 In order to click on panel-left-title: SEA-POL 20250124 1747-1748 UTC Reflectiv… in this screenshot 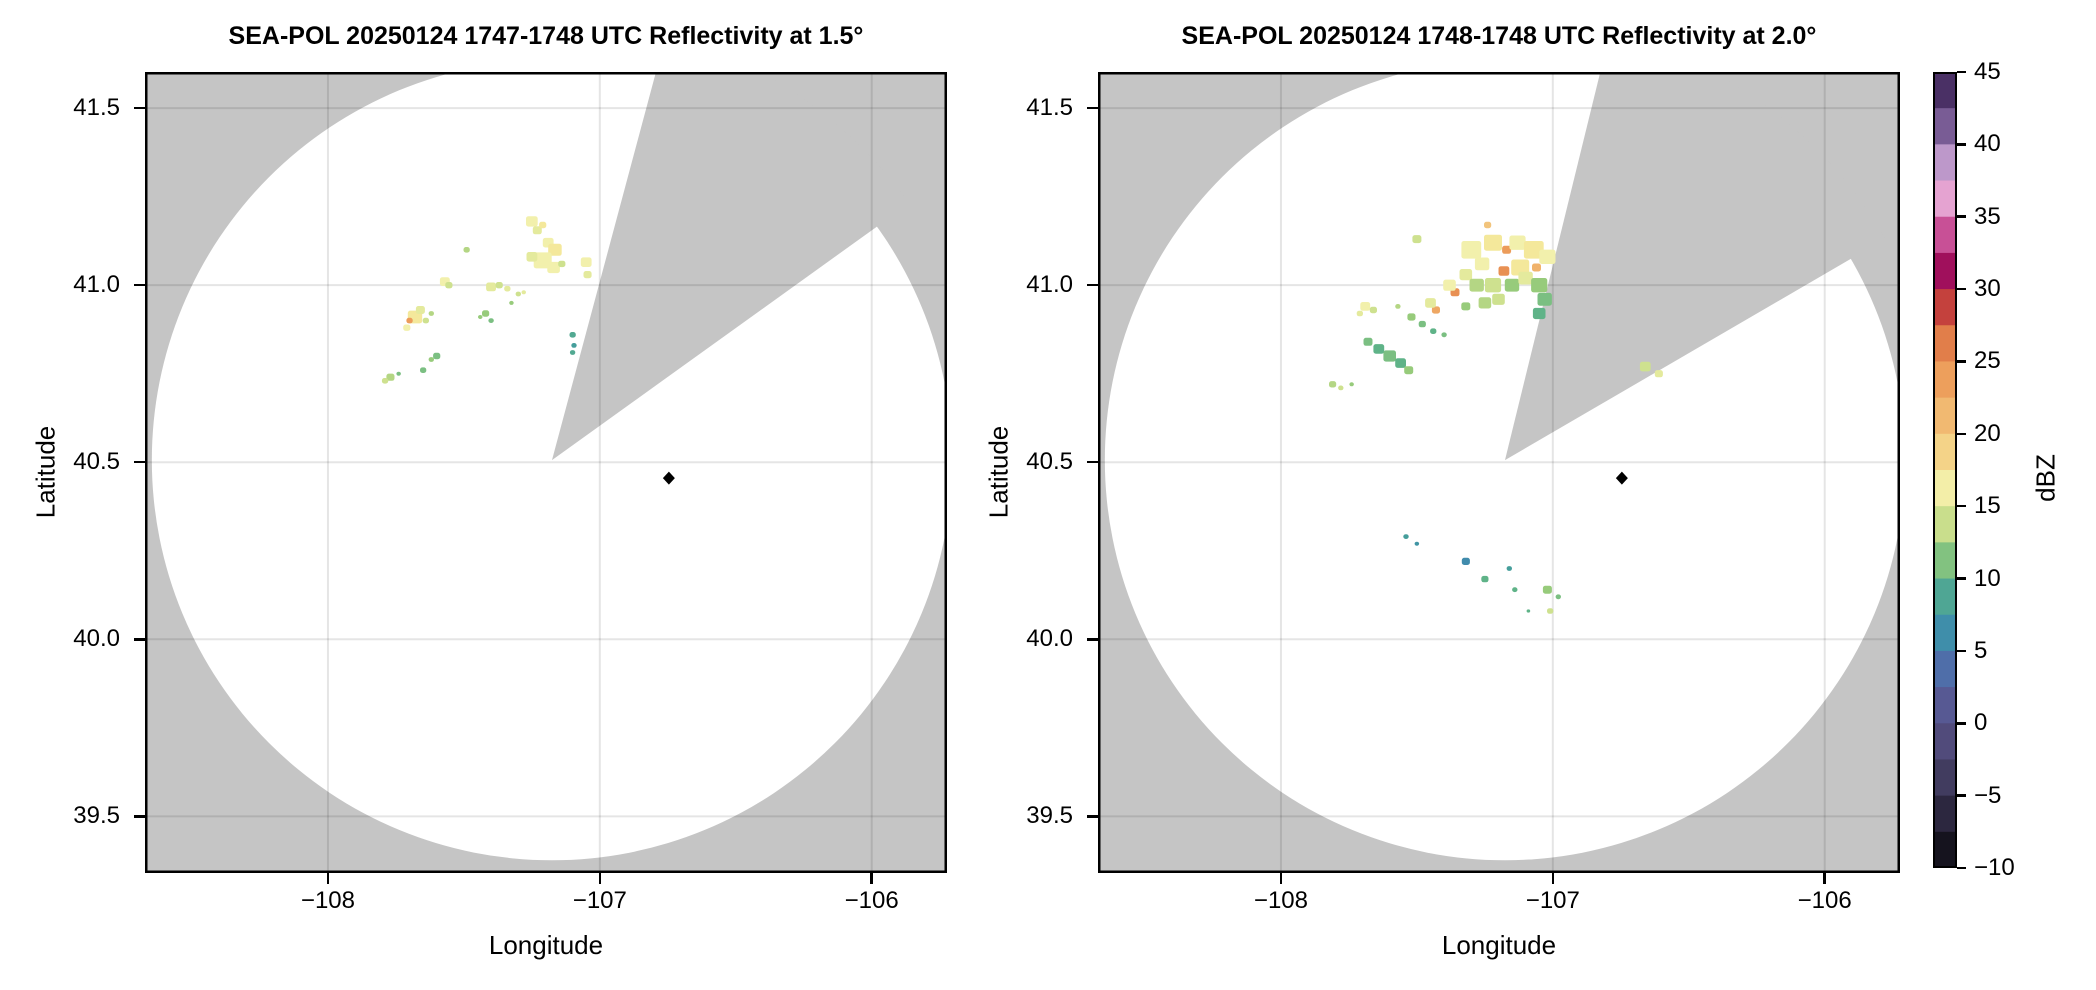, I will do `click(546, 36)`.